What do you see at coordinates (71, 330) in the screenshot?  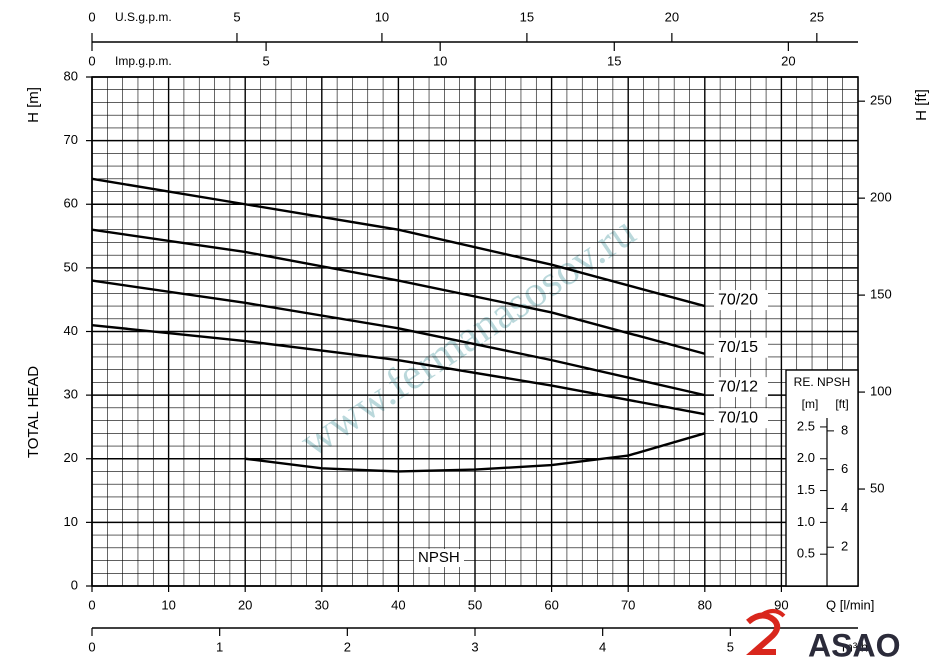 I see `y-tick-label: 40` at bounding box center [71, 330].